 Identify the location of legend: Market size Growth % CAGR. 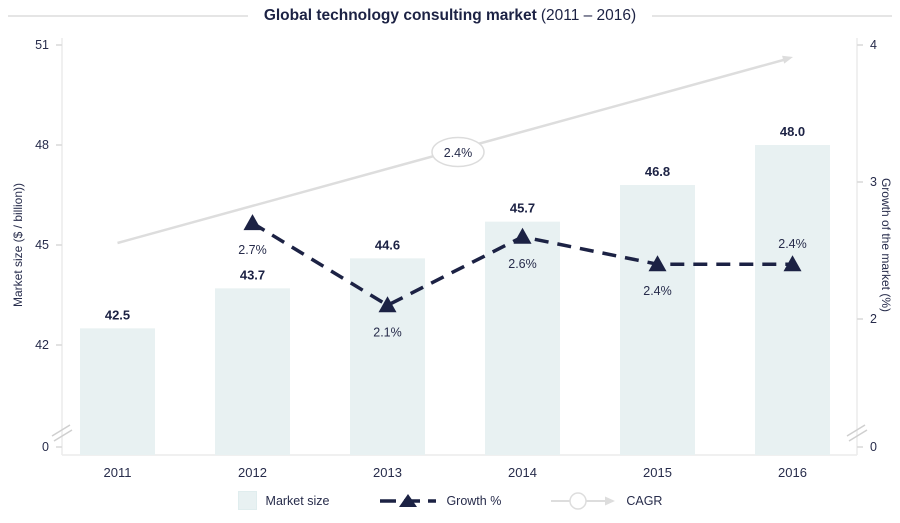
(450, 500).